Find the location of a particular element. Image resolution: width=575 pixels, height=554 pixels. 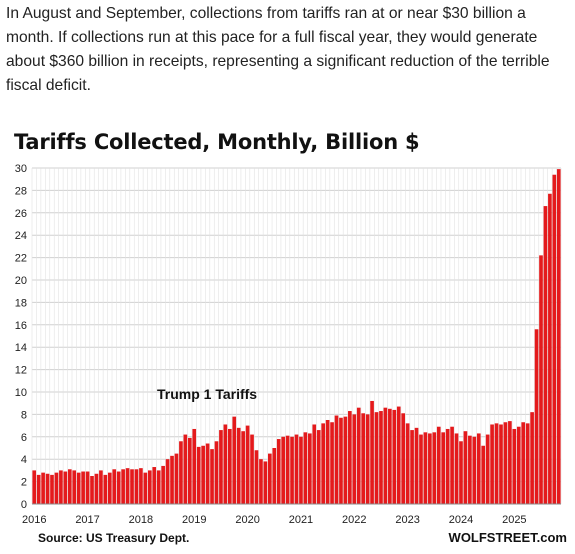

y-tick-label: 16 is located at coordinates (21, 326).